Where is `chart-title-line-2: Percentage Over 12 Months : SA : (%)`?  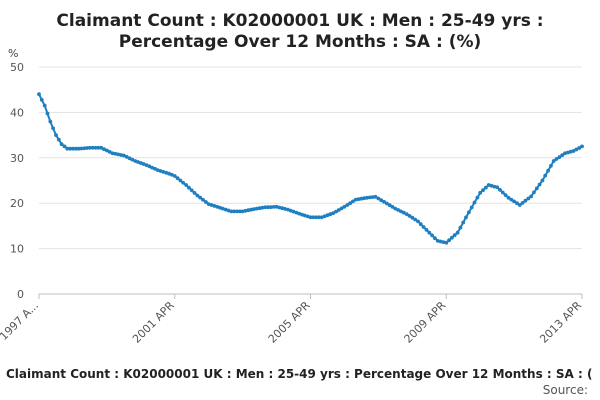
chart-title-line-2: Percentage Over 12 Months : SA : (%) is located at coordinates (300, 42).